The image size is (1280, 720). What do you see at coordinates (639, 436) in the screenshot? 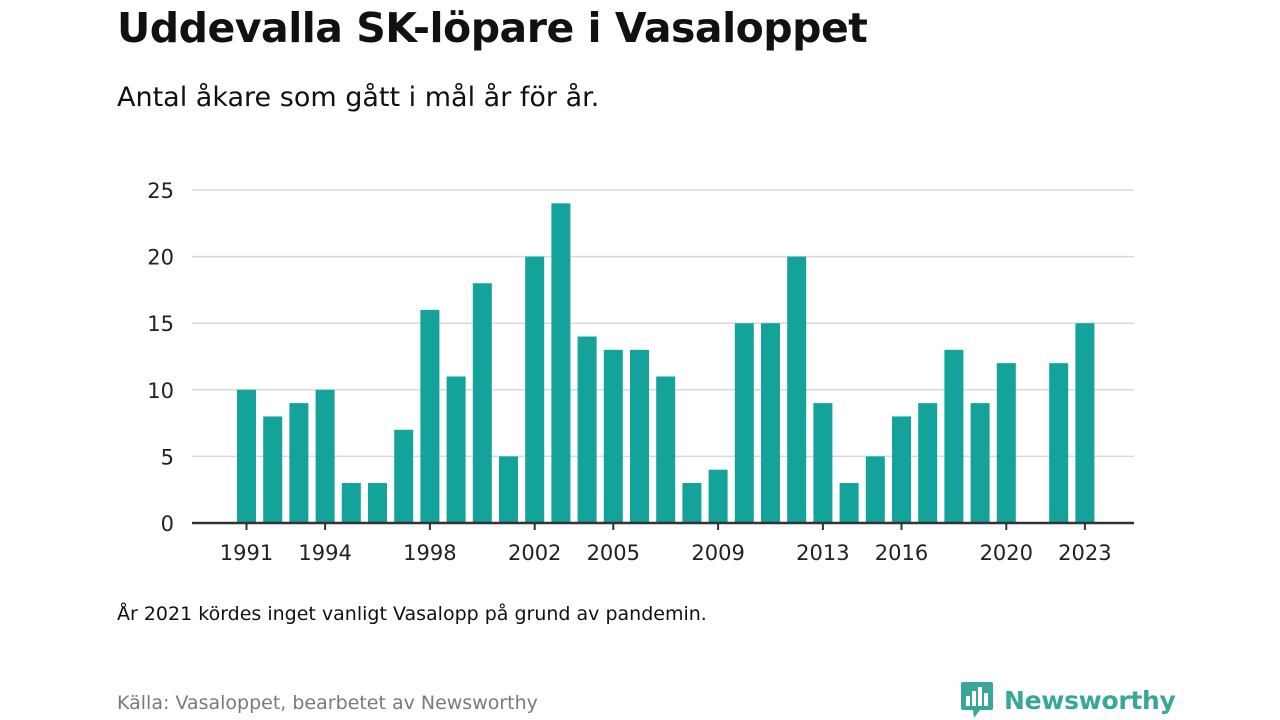
I see `bar-2006` at bounding box center [639, 436].